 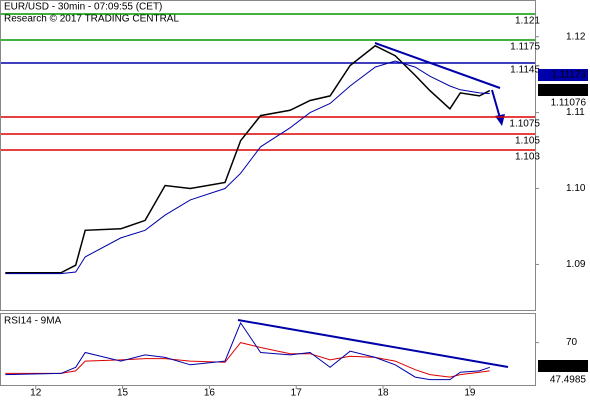 I want to click on y-tick-label: 1.10, so click(x=576, y=188).